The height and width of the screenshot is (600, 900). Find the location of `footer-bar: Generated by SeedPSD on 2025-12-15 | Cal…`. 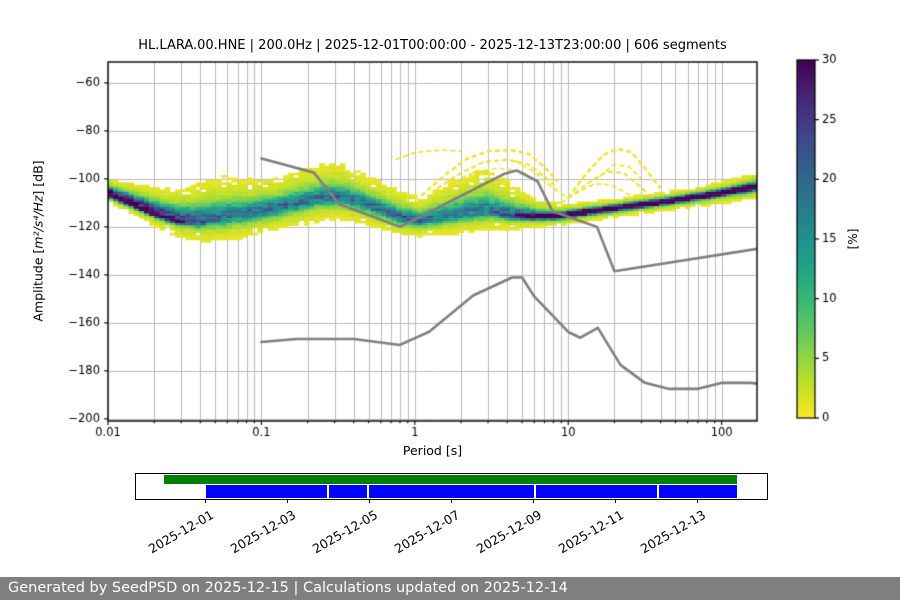

footer-bar: Generated by SeedPSD on 2025-12-15 | Cal… is located at coordinates (450, 588).